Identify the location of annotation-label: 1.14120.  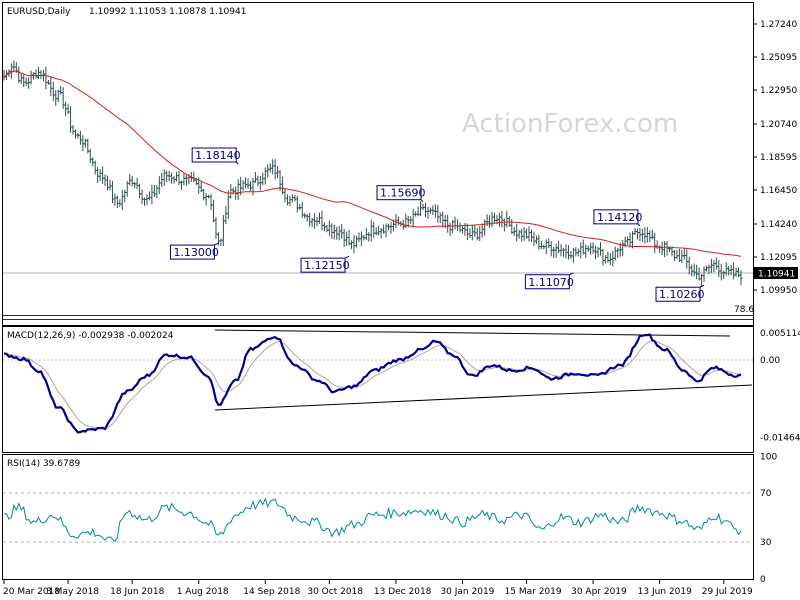
(620, 217).